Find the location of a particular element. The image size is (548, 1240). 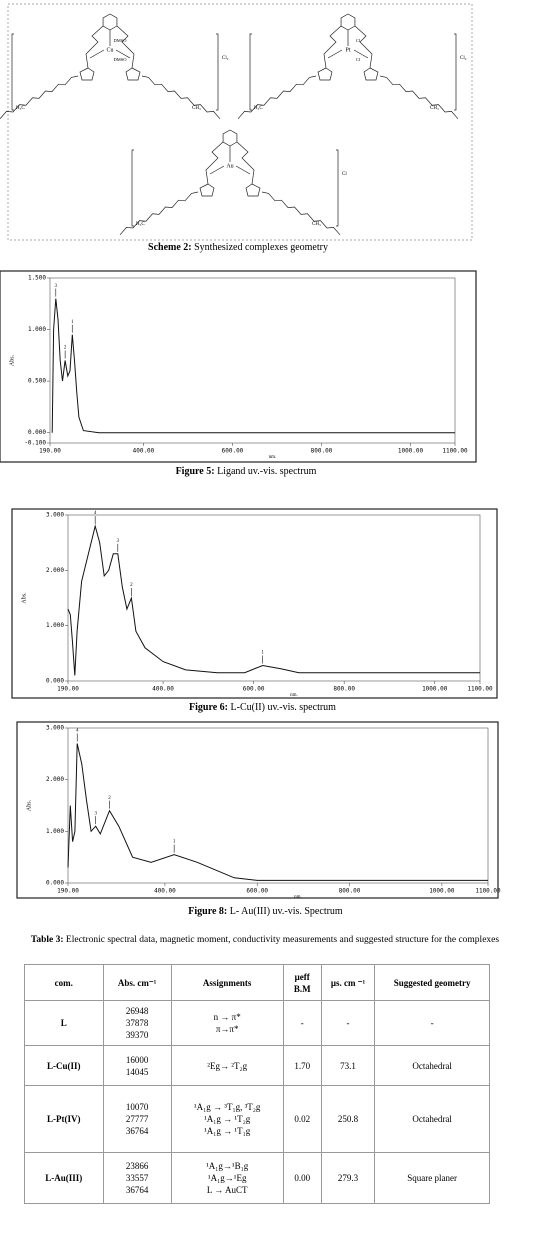

peak-label: 2 is located at coordinates (65, 348).